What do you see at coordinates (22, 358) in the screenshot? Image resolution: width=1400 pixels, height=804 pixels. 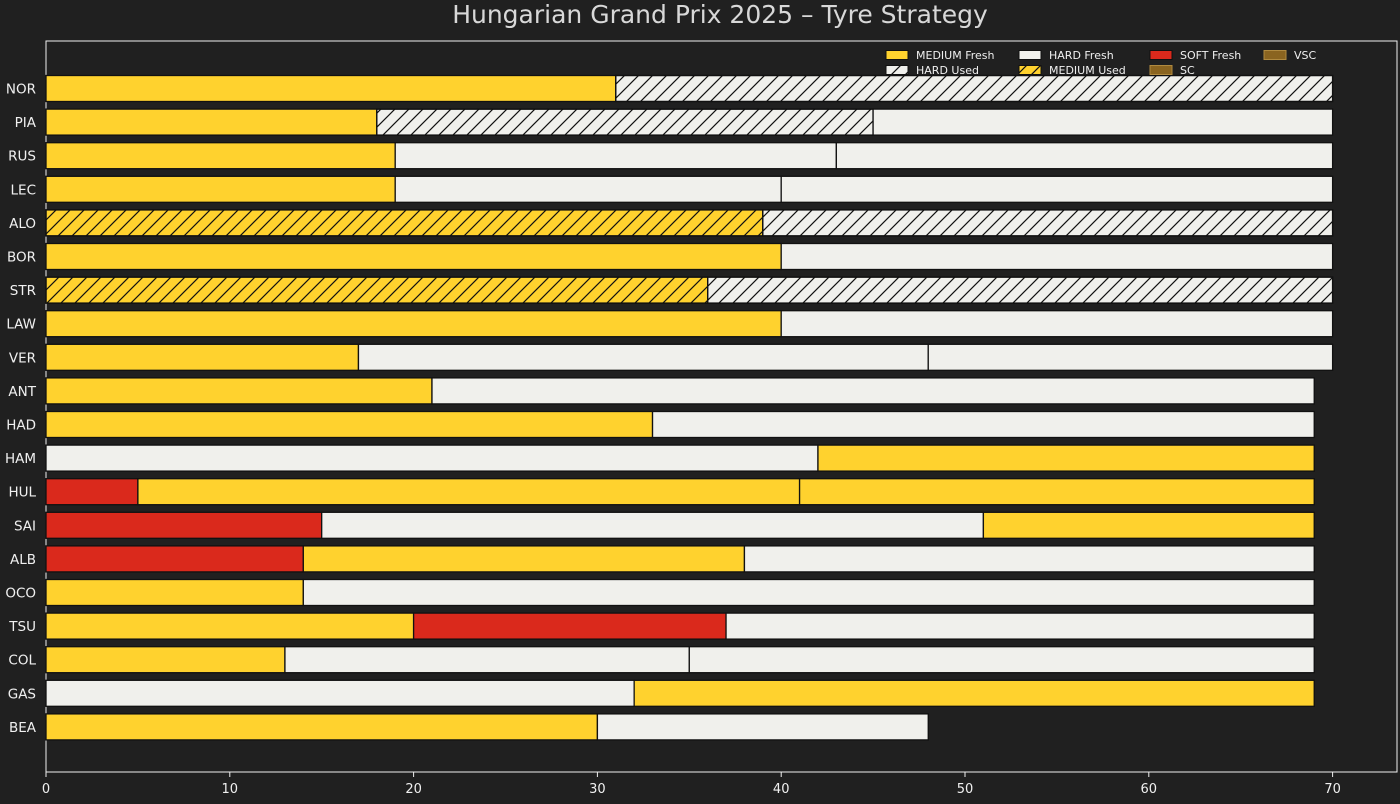 I see `y-tick-label: VER` at bounding box center [22, 358].